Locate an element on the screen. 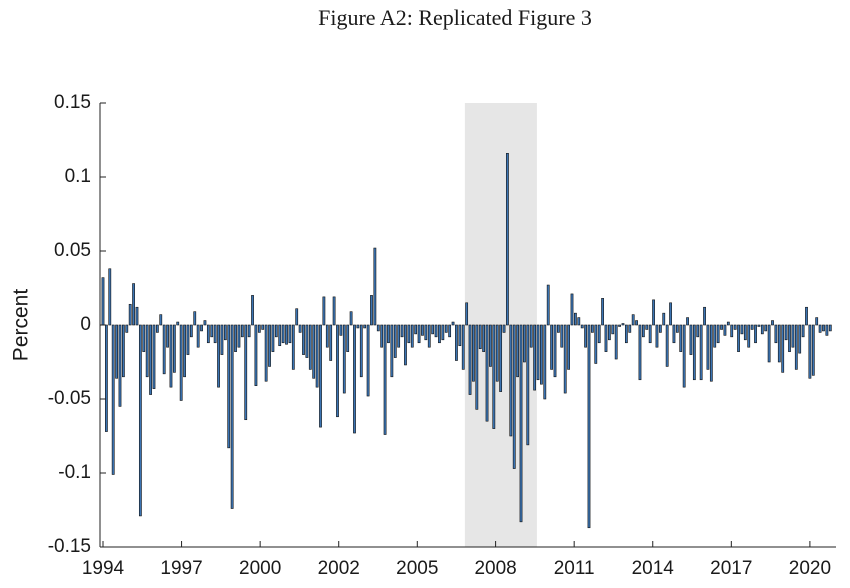  y-tick-label: 0.15 is located at coordinates (72, 102).